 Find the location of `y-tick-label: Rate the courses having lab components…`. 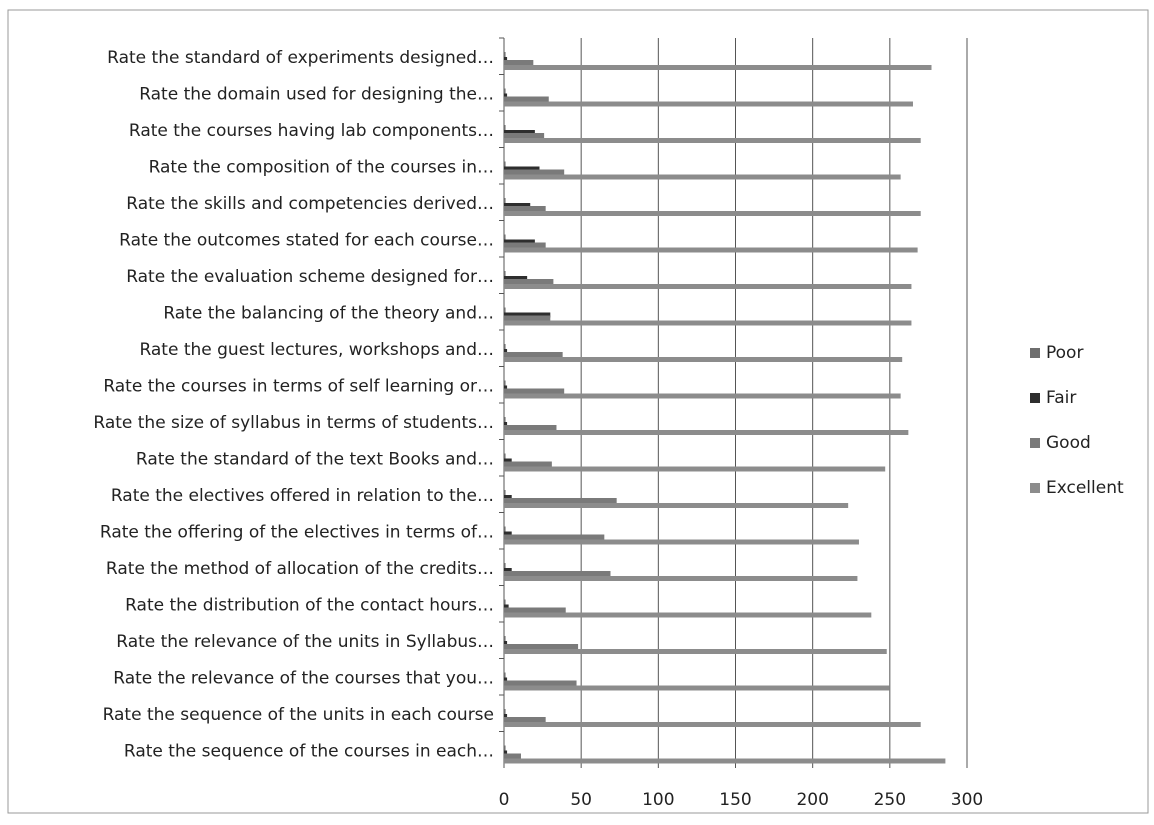

y-tick-label: Rate the courses having lab components… is located at coordinates (311, 131).